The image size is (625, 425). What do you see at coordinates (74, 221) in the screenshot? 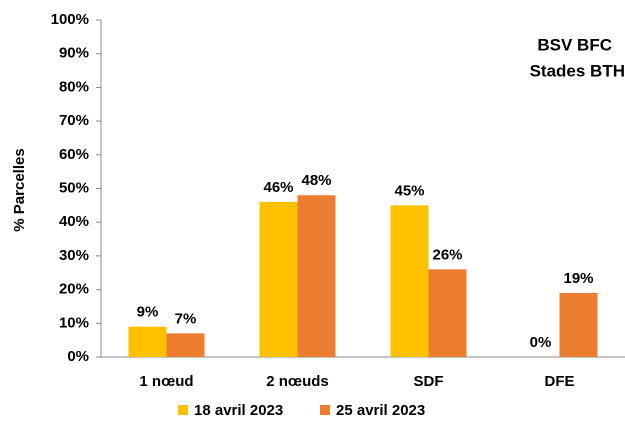
I see `y-tick-label: 40%` at bounding box center [74, 221].